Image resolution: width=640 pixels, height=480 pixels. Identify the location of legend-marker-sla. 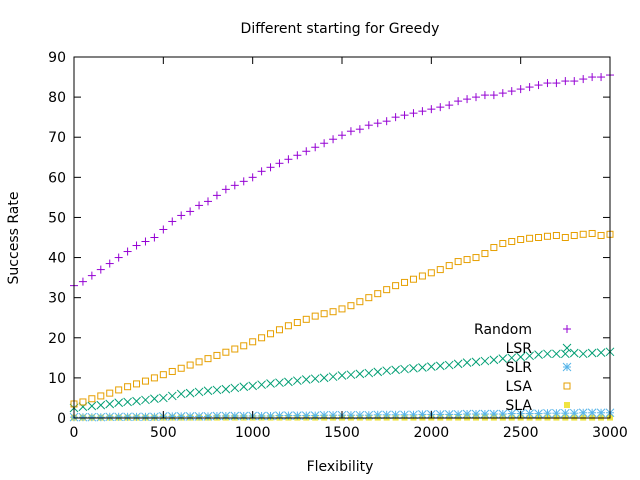
(567, 405).